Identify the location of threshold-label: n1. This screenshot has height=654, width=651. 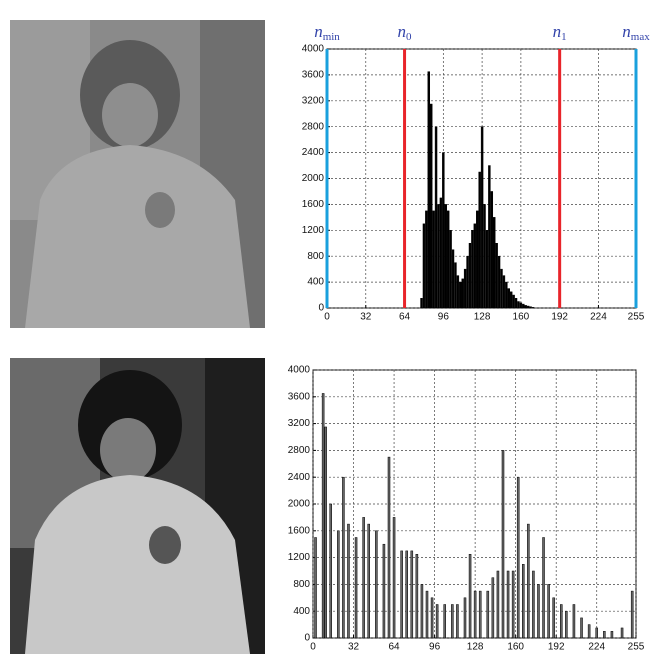
(560, 32).